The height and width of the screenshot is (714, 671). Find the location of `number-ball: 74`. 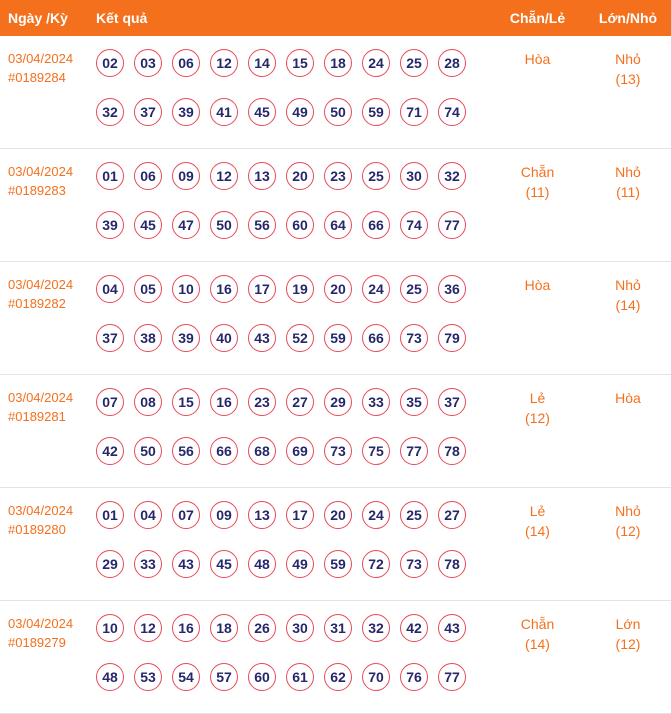

number-ball: 74 is located at coordinates (414, 225).